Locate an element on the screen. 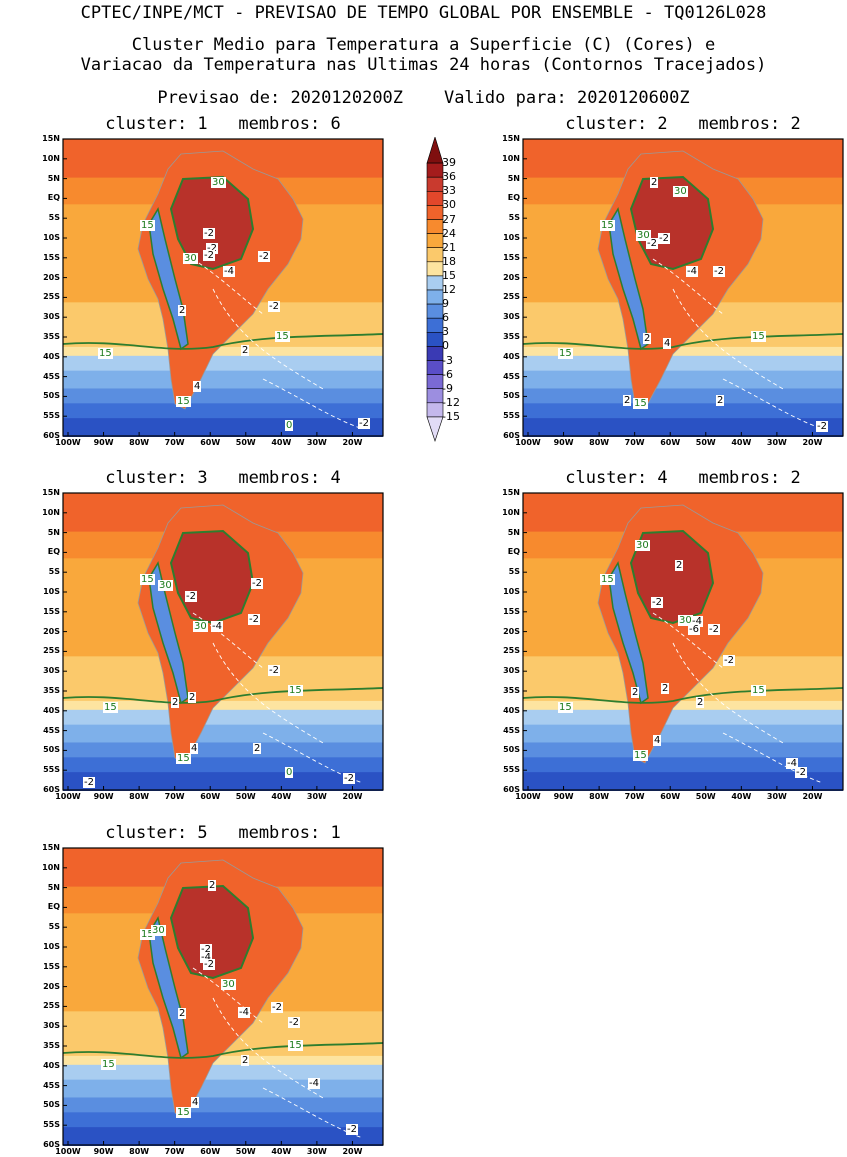  x-tick-label: 50W is located at coordinates (245, 1151).